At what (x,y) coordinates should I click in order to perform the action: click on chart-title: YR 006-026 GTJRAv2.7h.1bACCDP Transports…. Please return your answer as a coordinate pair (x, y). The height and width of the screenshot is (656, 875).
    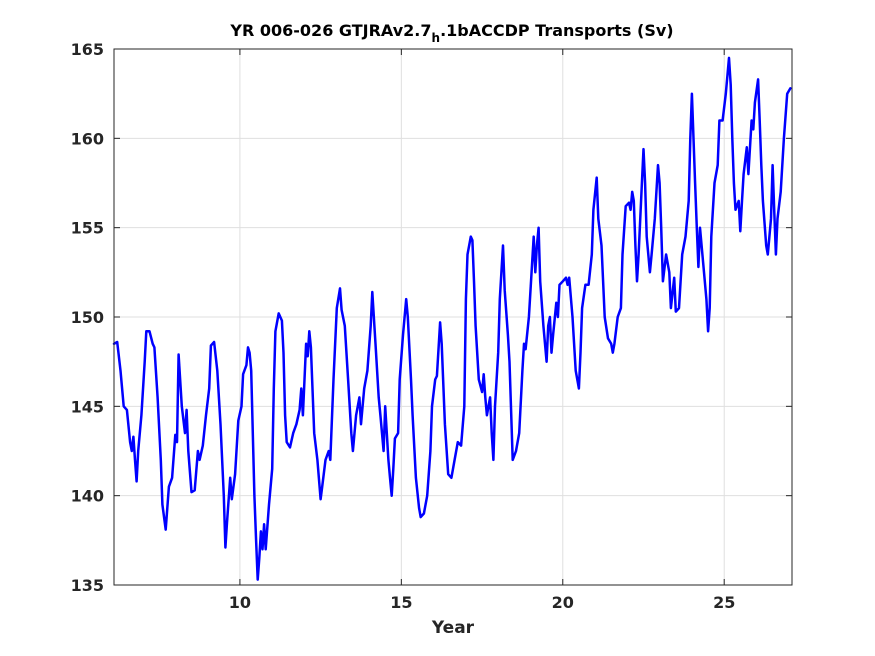
    Looking at the image, I should click on (451, 33).